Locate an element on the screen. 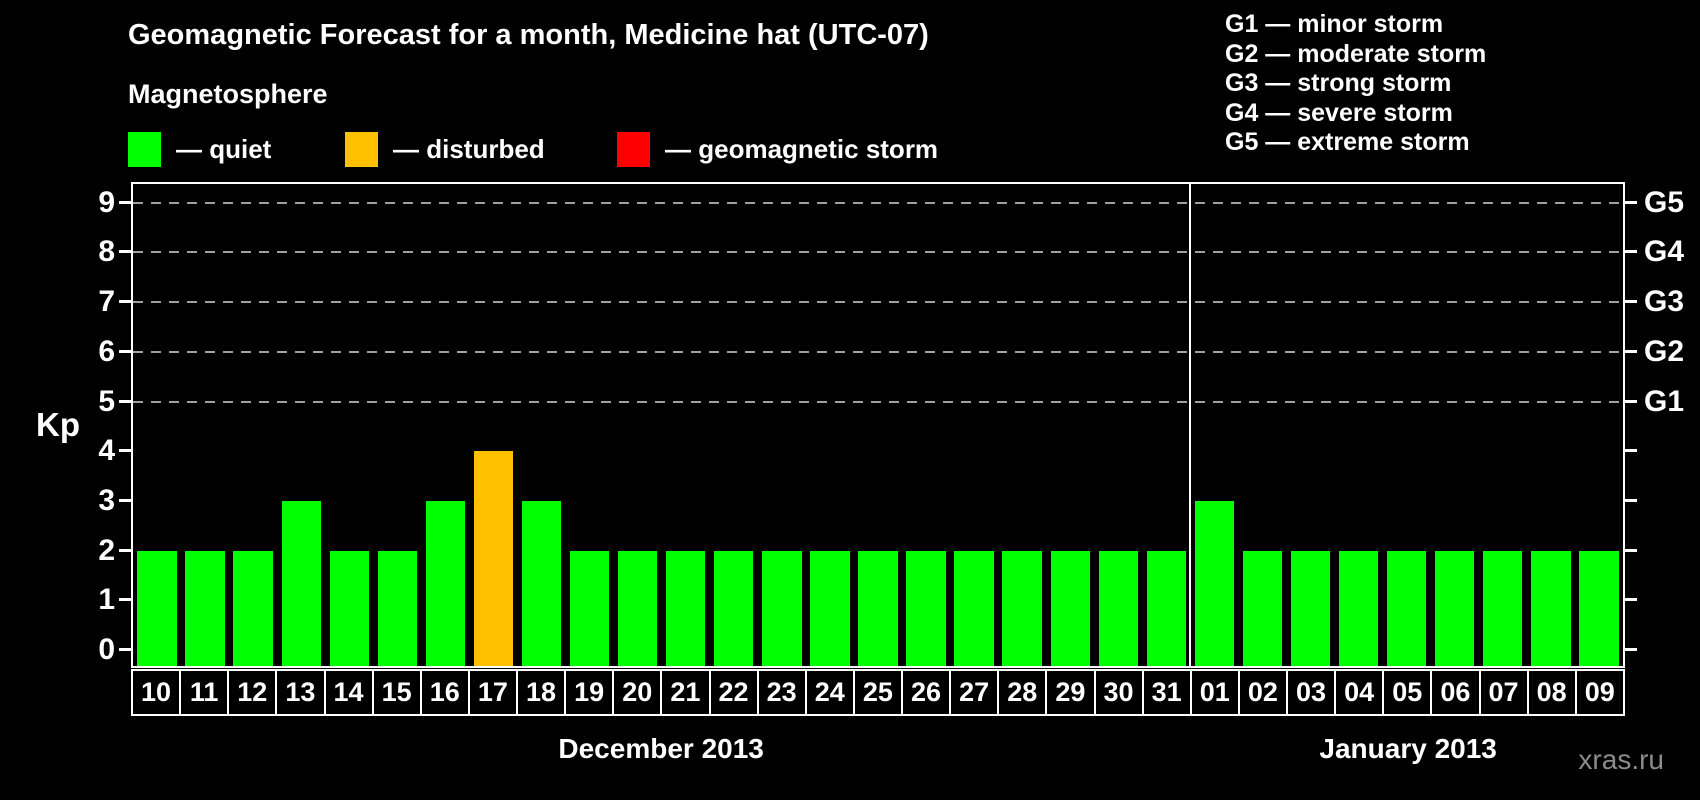 Image resolution: width=1700 pixels, height=800 pixels. g-axis-label: G5 is located at coordinates (1664, 202).